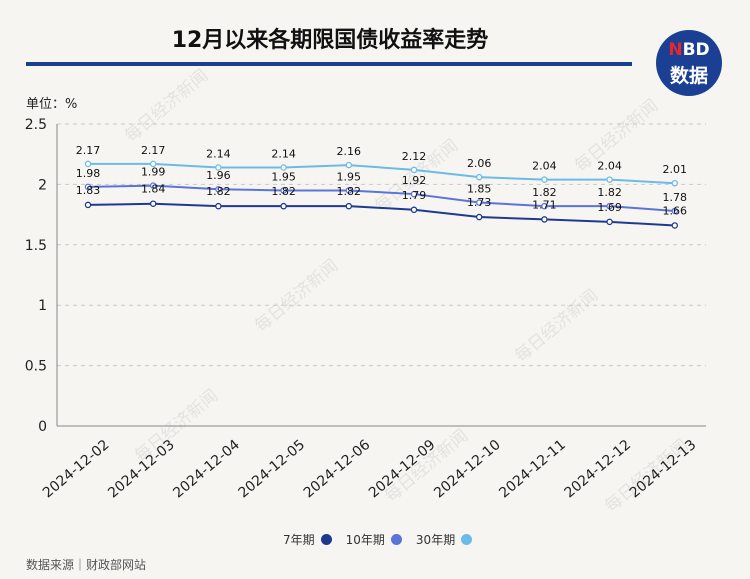 This screenshot has width=750, height=579. What do you see at coordinates (36, 125) in the screenshot?
I see `y-tick-label: 2.5` at bounding box center [36, 125].